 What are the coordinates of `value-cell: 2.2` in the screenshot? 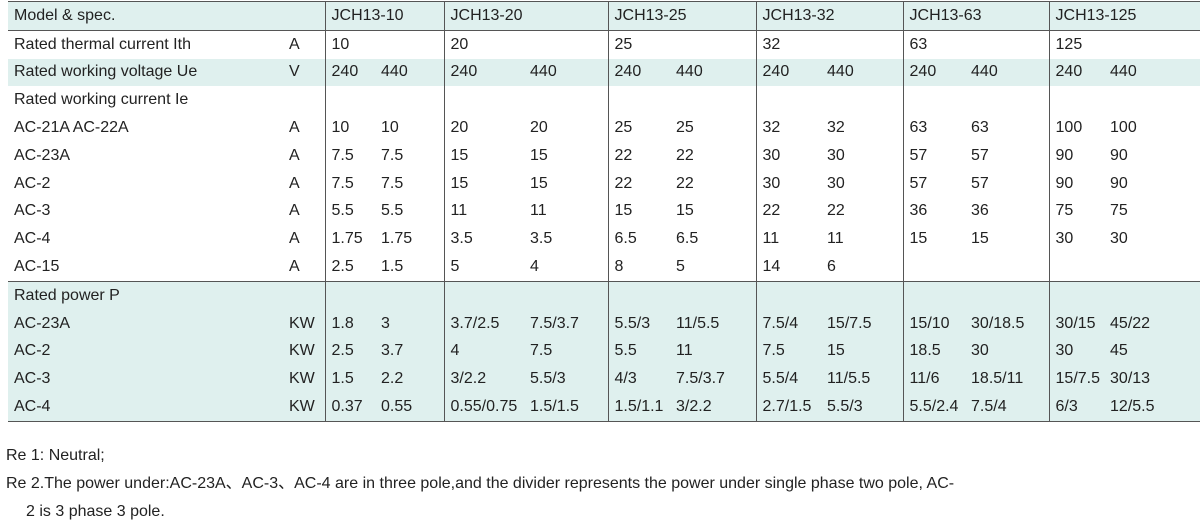 It's located at (410, 379).